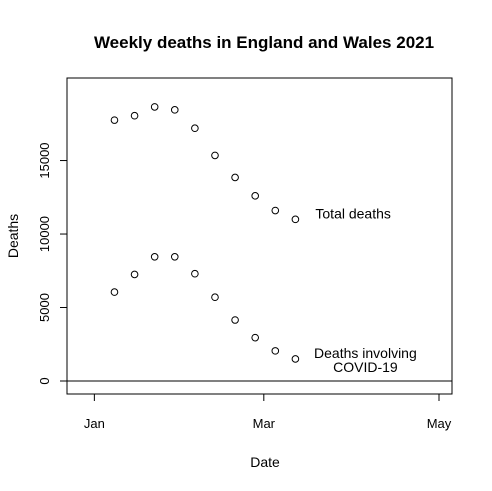 The image size is (492, 491). I want to click on annotation-total-deaths: Total deaths, so click(353, 213).